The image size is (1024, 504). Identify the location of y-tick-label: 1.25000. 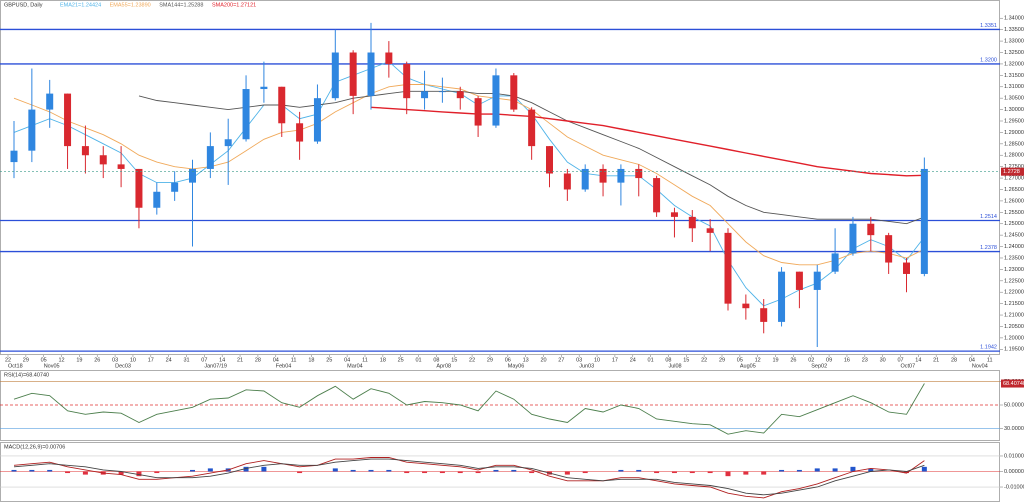
(1014, 224).